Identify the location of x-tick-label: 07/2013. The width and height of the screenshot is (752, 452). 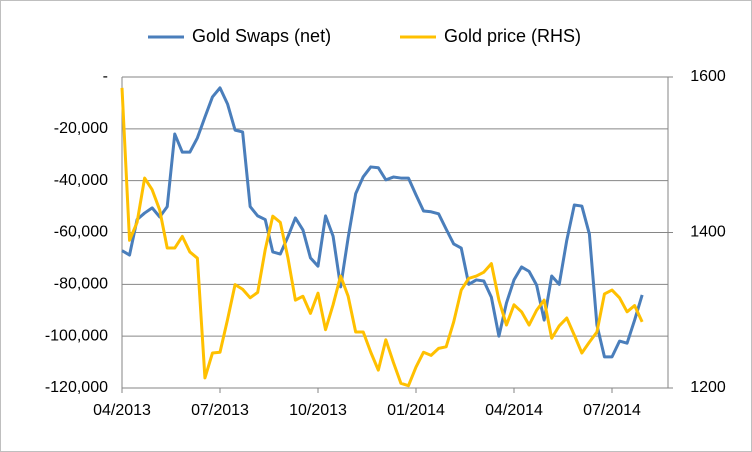
(220, 410).